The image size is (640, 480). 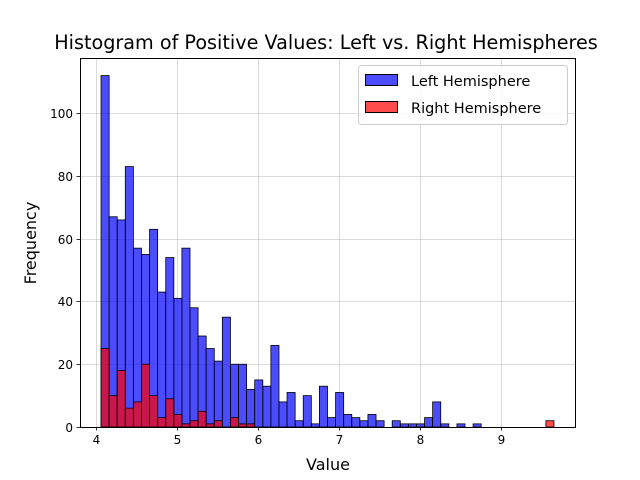 I want to click on x-axis-ticks: 4 5 6 7 8 9, so click(x=299, y=437).